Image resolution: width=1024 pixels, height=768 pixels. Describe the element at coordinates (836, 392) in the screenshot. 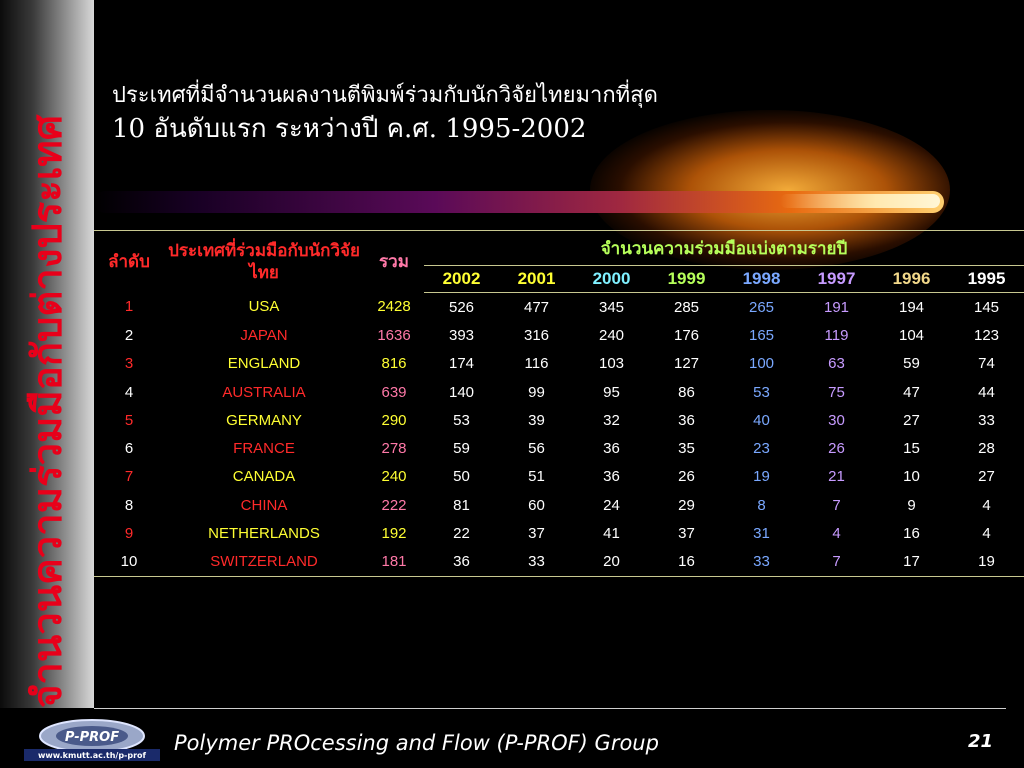

I see `year-value-cell: 75` at that location.